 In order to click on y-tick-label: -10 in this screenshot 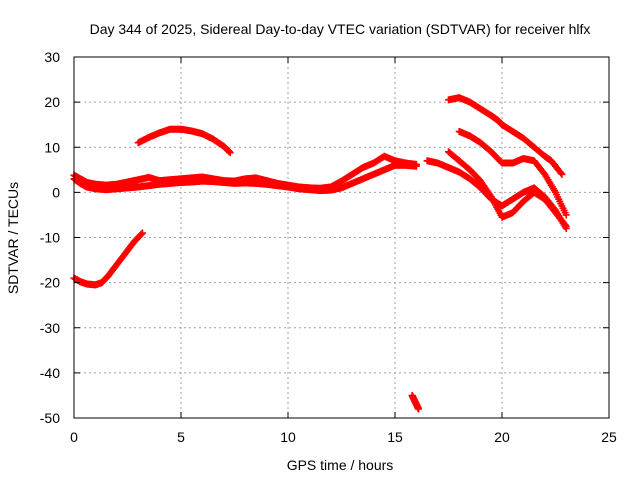, I will do `click(50, 238)`.